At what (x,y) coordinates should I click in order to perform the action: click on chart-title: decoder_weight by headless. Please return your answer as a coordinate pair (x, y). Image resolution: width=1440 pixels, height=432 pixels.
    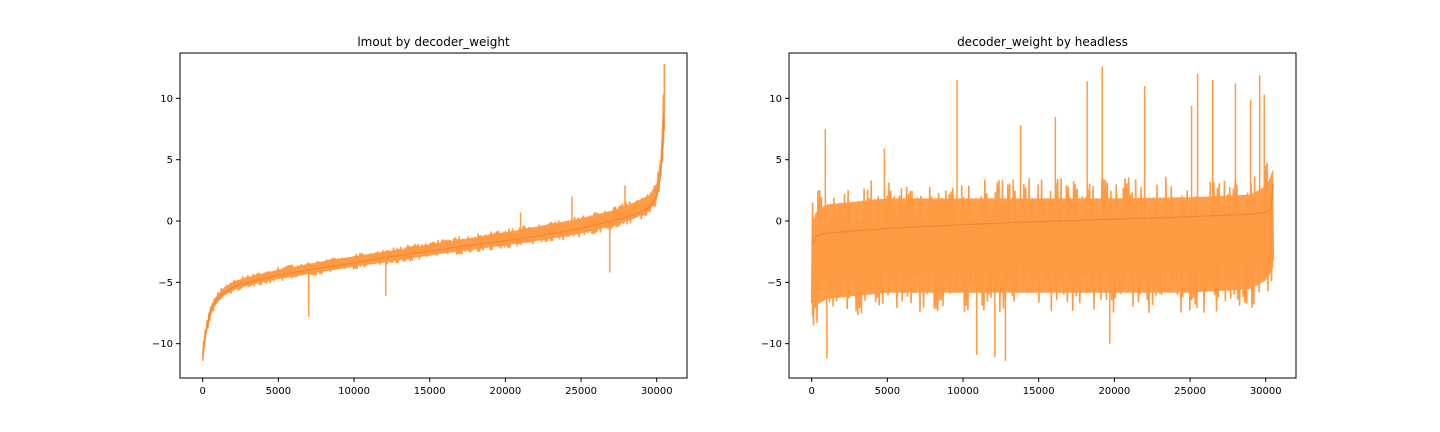
    Looking at the image, I should click on (1042, 42).